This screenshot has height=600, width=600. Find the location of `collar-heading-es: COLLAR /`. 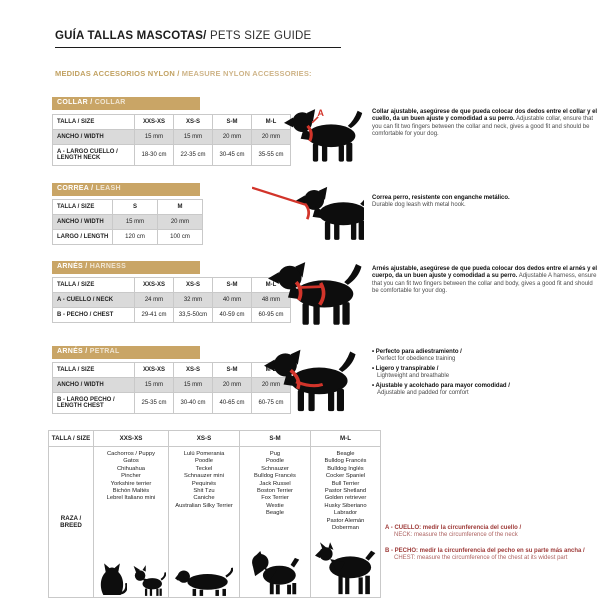

collar-heading-es: COLLAR / is located at coordinates (76, 102).